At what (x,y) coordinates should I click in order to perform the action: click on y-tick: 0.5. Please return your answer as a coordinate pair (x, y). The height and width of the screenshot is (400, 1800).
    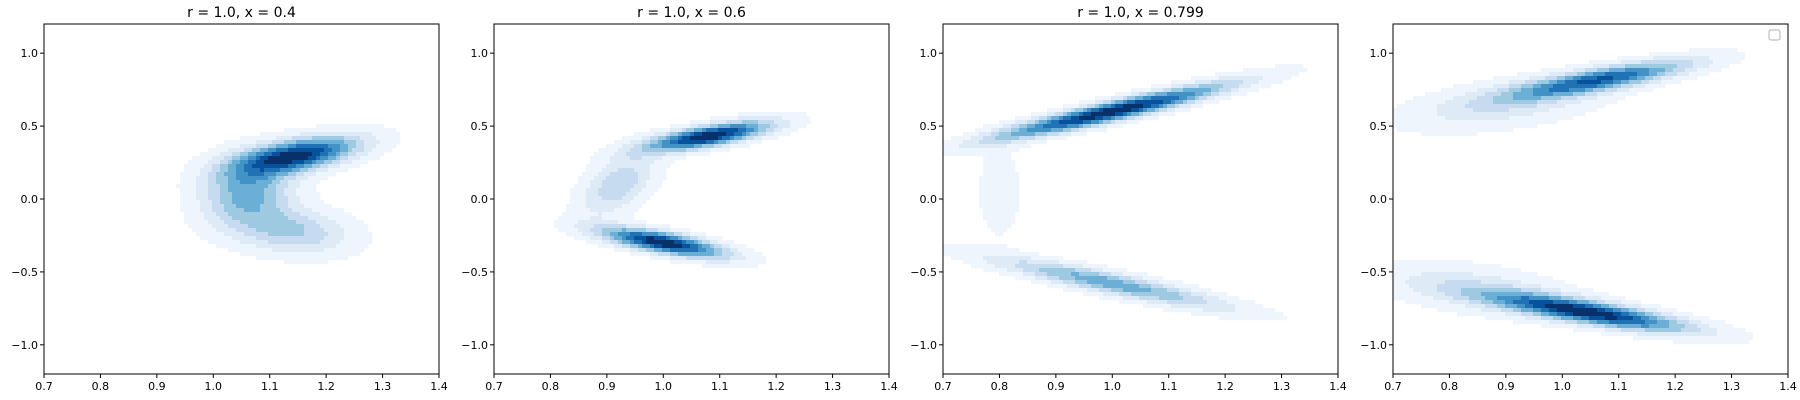
    Looking at the image, I should click on (32, 126).